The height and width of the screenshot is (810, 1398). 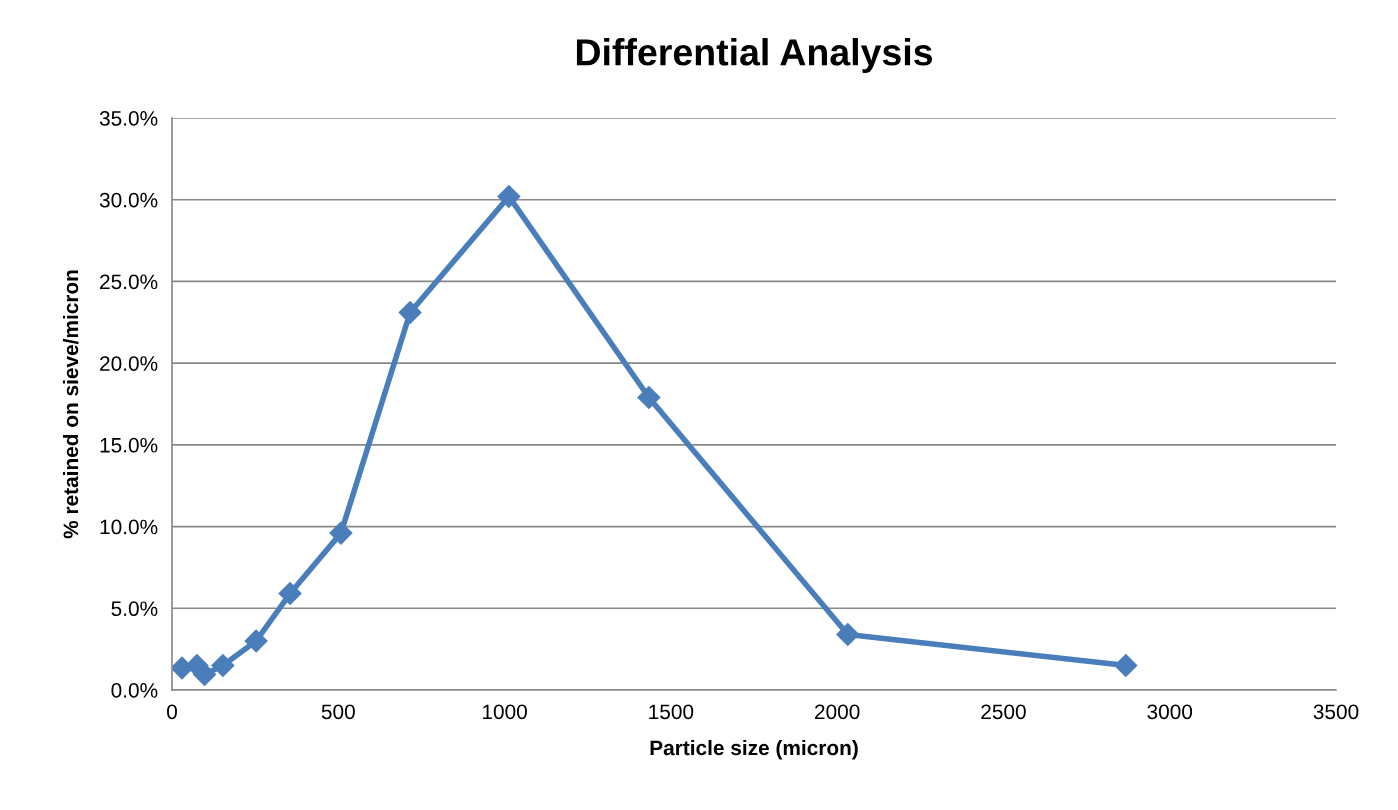 What do you see at coordinates (1170, 712) in the screenshot?
I see `x-tick-label: 3000` at bounding box center [1170, 712].